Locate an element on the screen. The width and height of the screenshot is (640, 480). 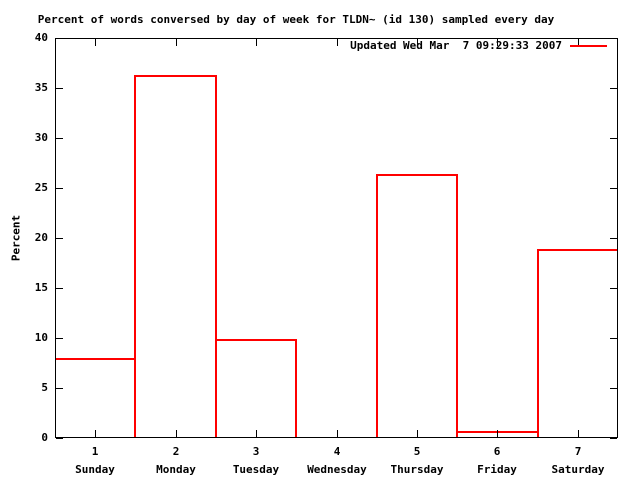
x-day-name: Saturday is located at coordinates (578, 469).